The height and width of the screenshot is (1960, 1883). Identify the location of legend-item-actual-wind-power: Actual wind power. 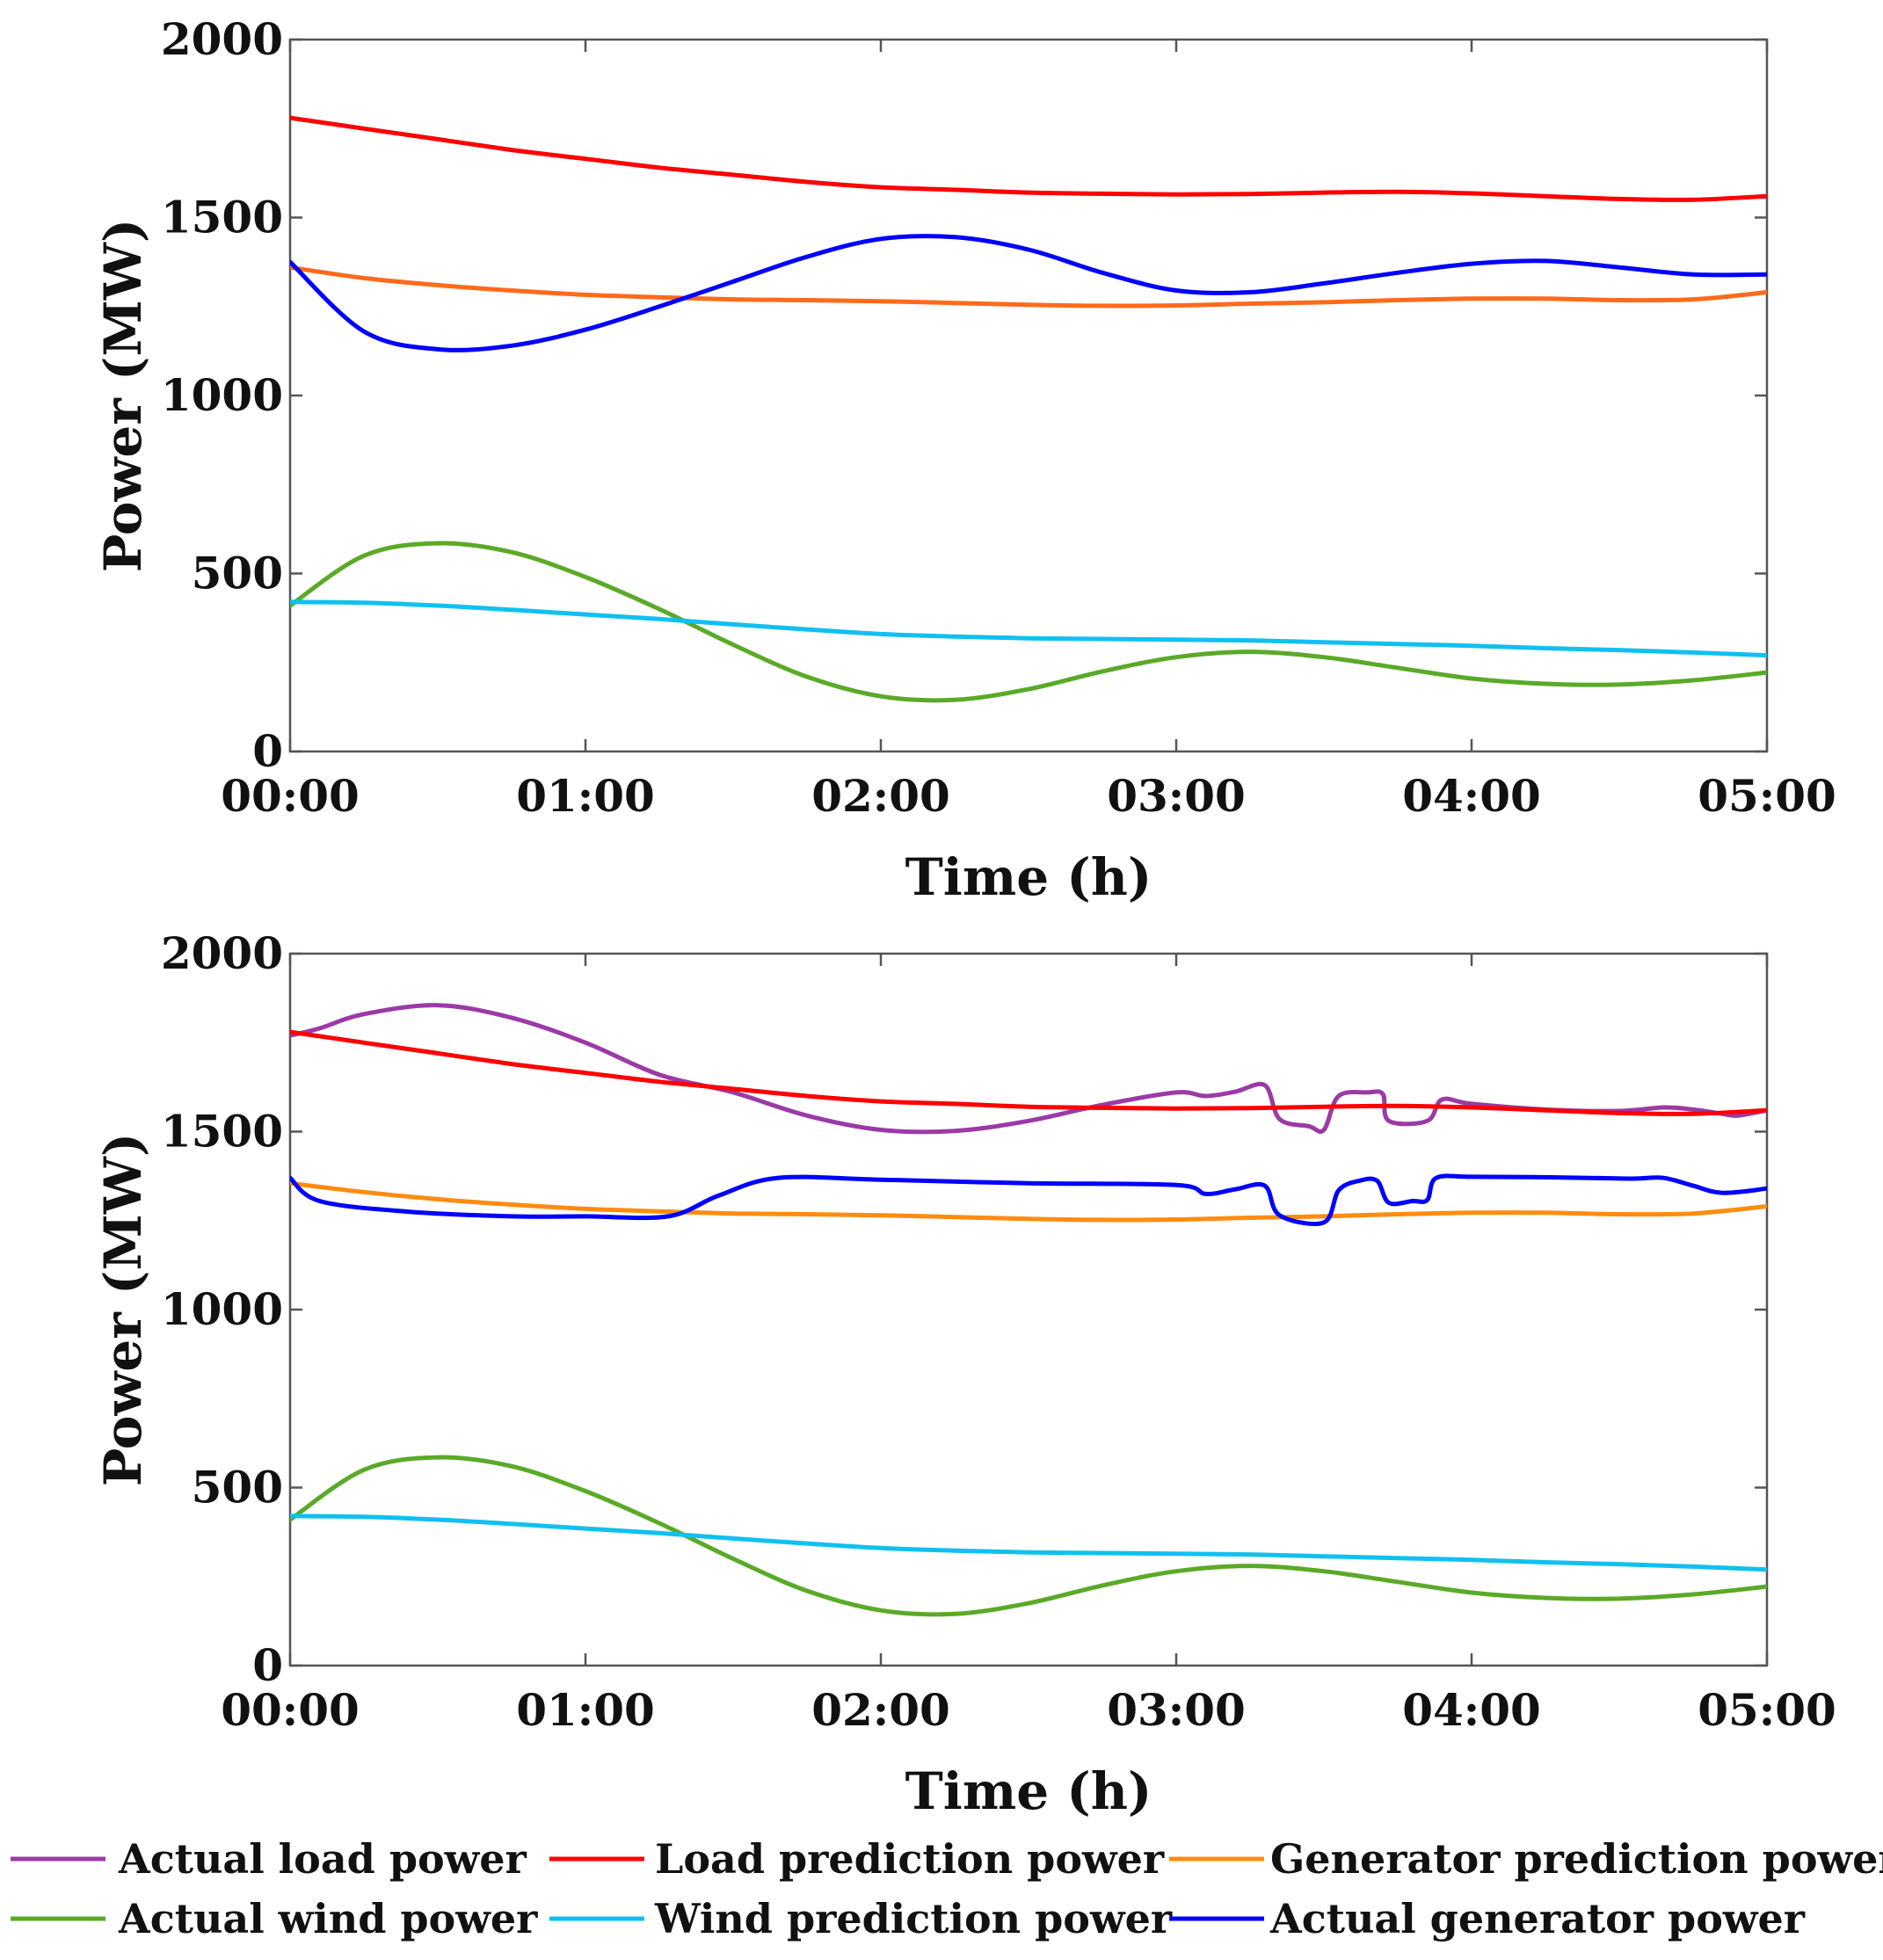
(274, 1918).